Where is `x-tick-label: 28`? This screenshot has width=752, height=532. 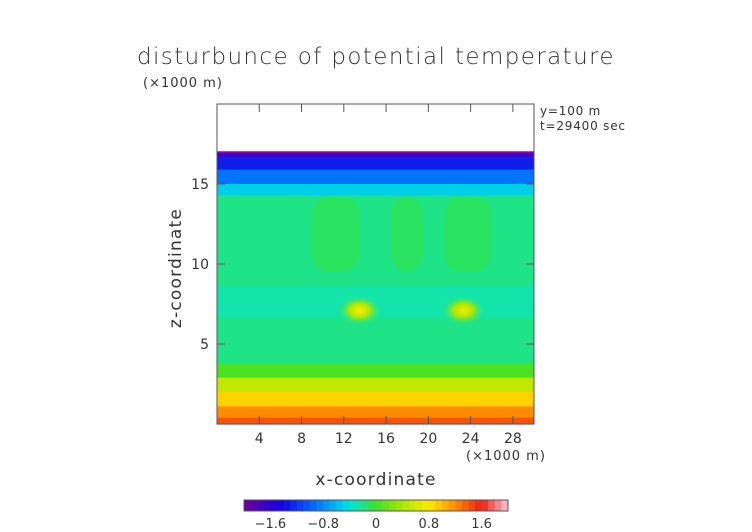
x-tick-label: 28 is located at coordinates (513, 439).